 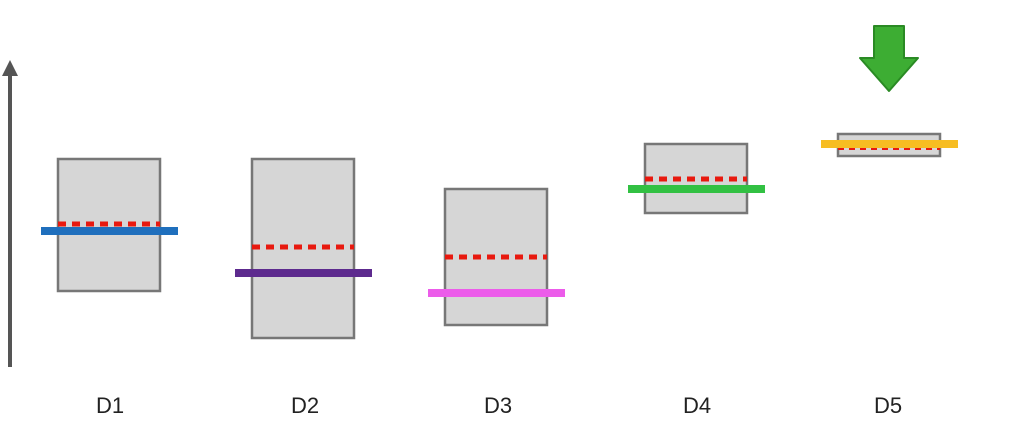 I want to click on axis-arrowhead-icon, so click(x=10, y=68).